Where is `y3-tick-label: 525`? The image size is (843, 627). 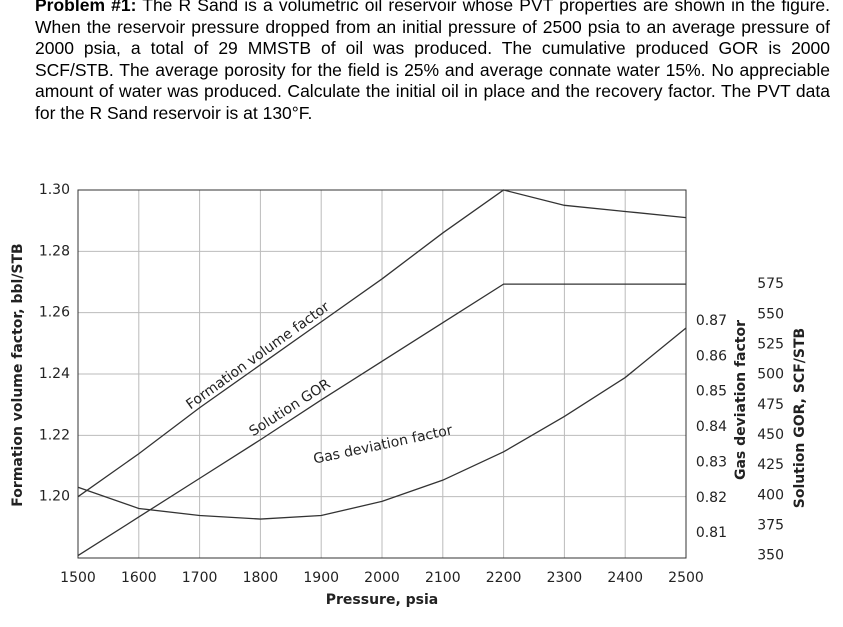 y3-tick-label: 525 is located at coordinates (770, 344).